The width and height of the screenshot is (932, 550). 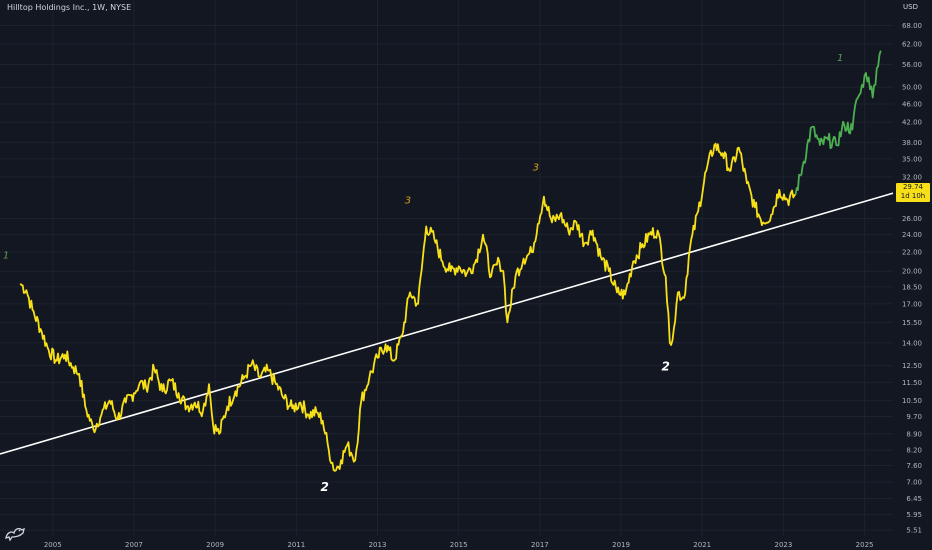 What do you see at coordinates (914, 417) in the screenshot?
I see `y-tick-label: 9.70` at bounding box center [914, 417].